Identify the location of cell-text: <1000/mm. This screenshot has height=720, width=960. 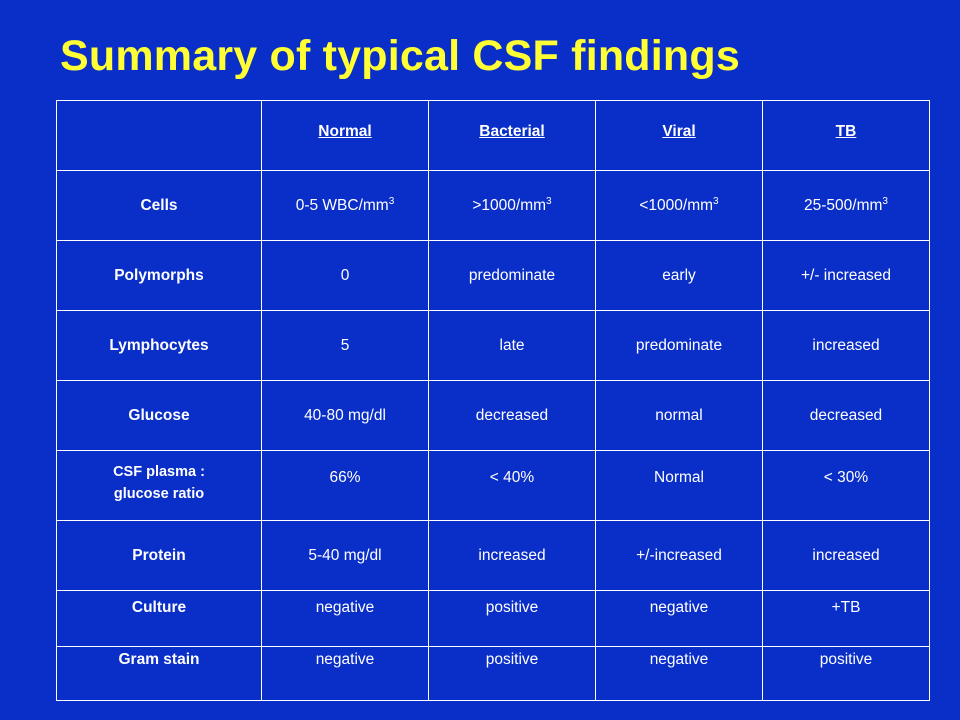
(676, 205).